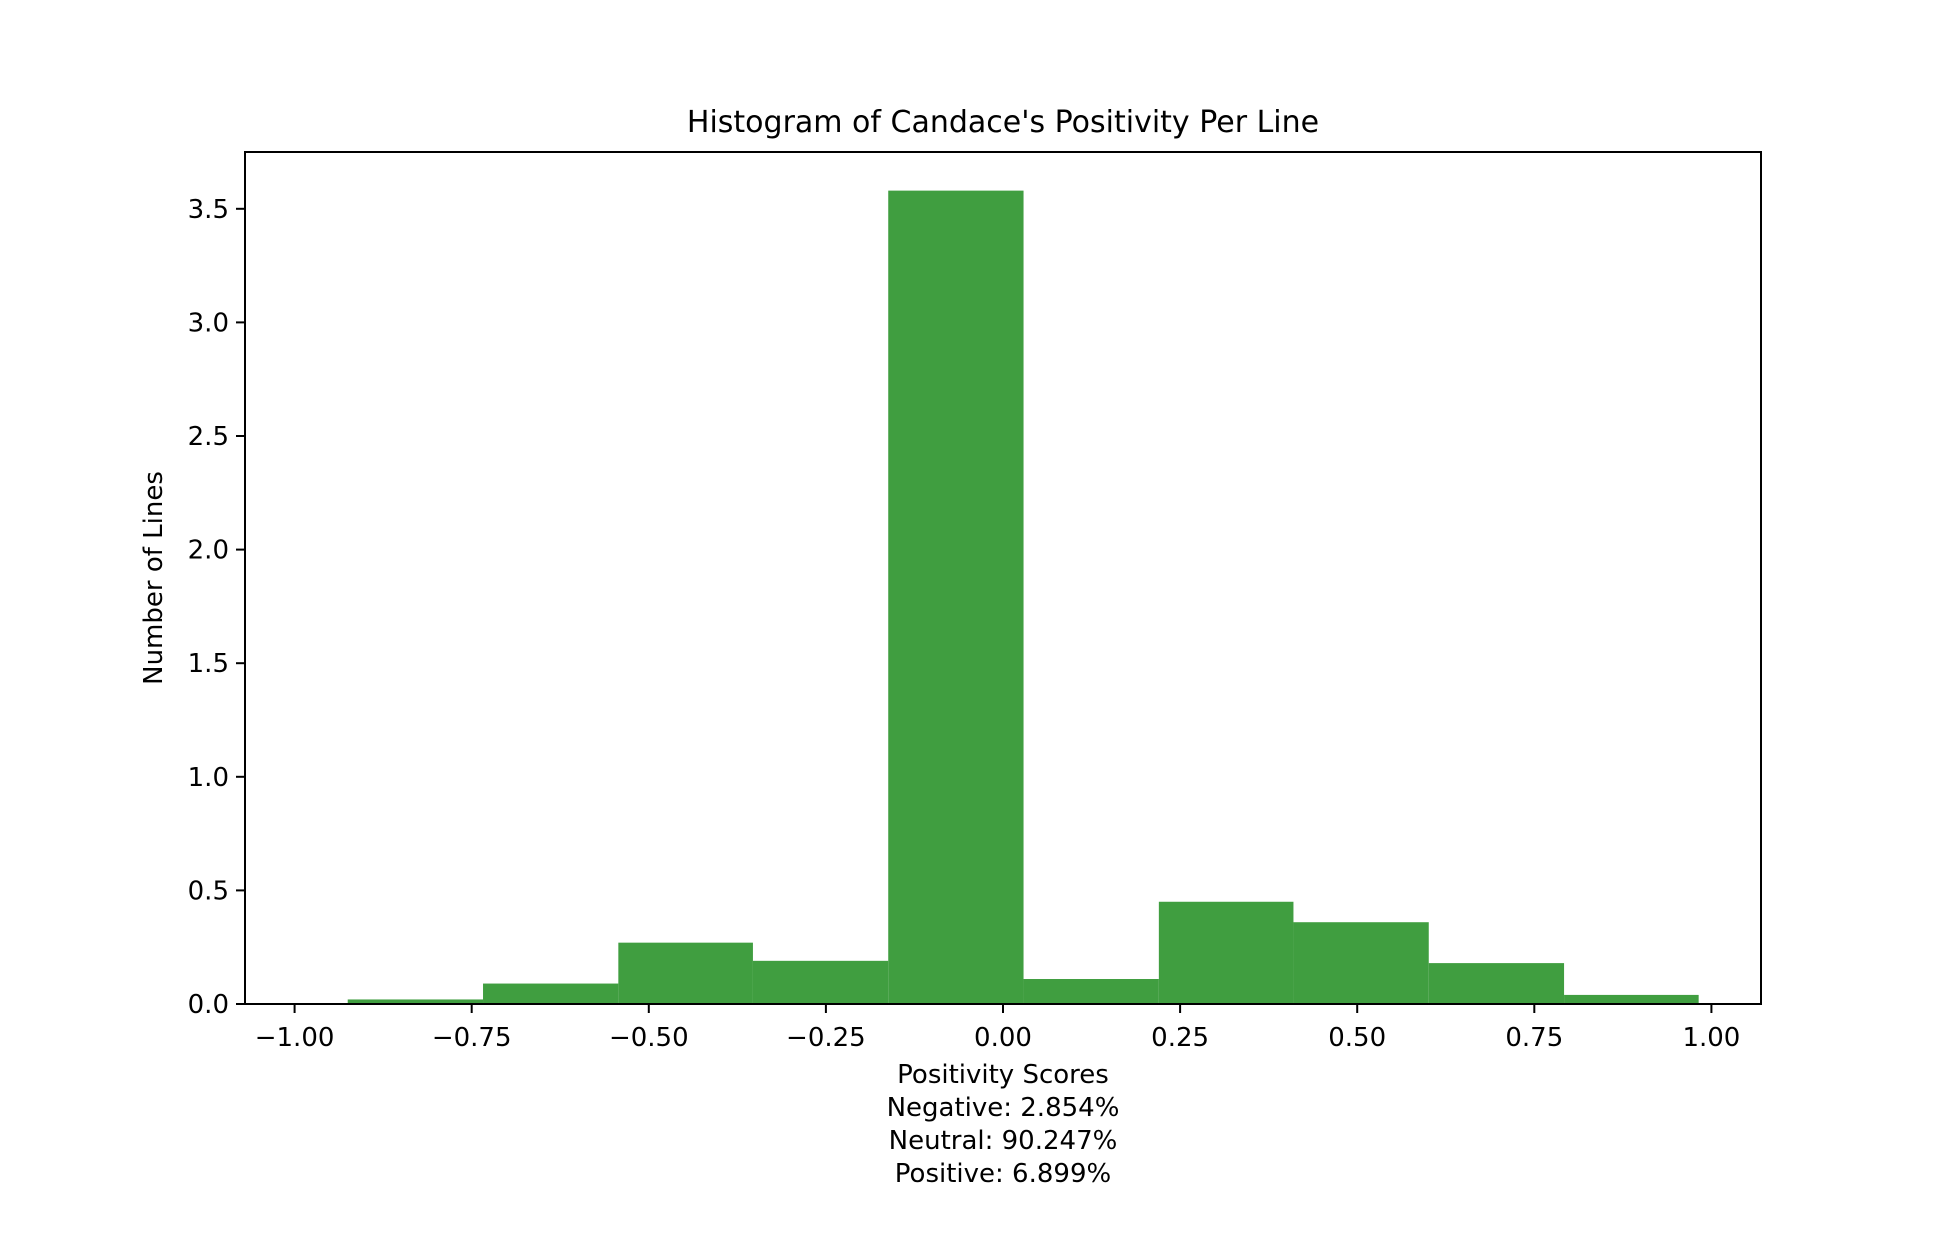 This screenshot has width=1946, height=1256. What do you see at coordinates (208, 664) in the screenshot?
I see `y-tick-label: 1.5` at bounding box center [208, 664].